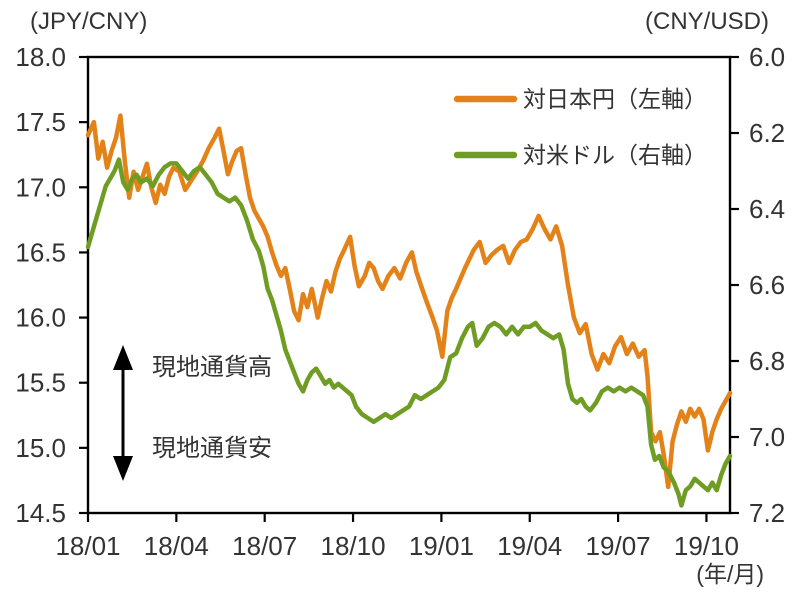  Describe the element at coordinates (123, 468) in the screenshot. I see `arrow-down-icon` at that location.